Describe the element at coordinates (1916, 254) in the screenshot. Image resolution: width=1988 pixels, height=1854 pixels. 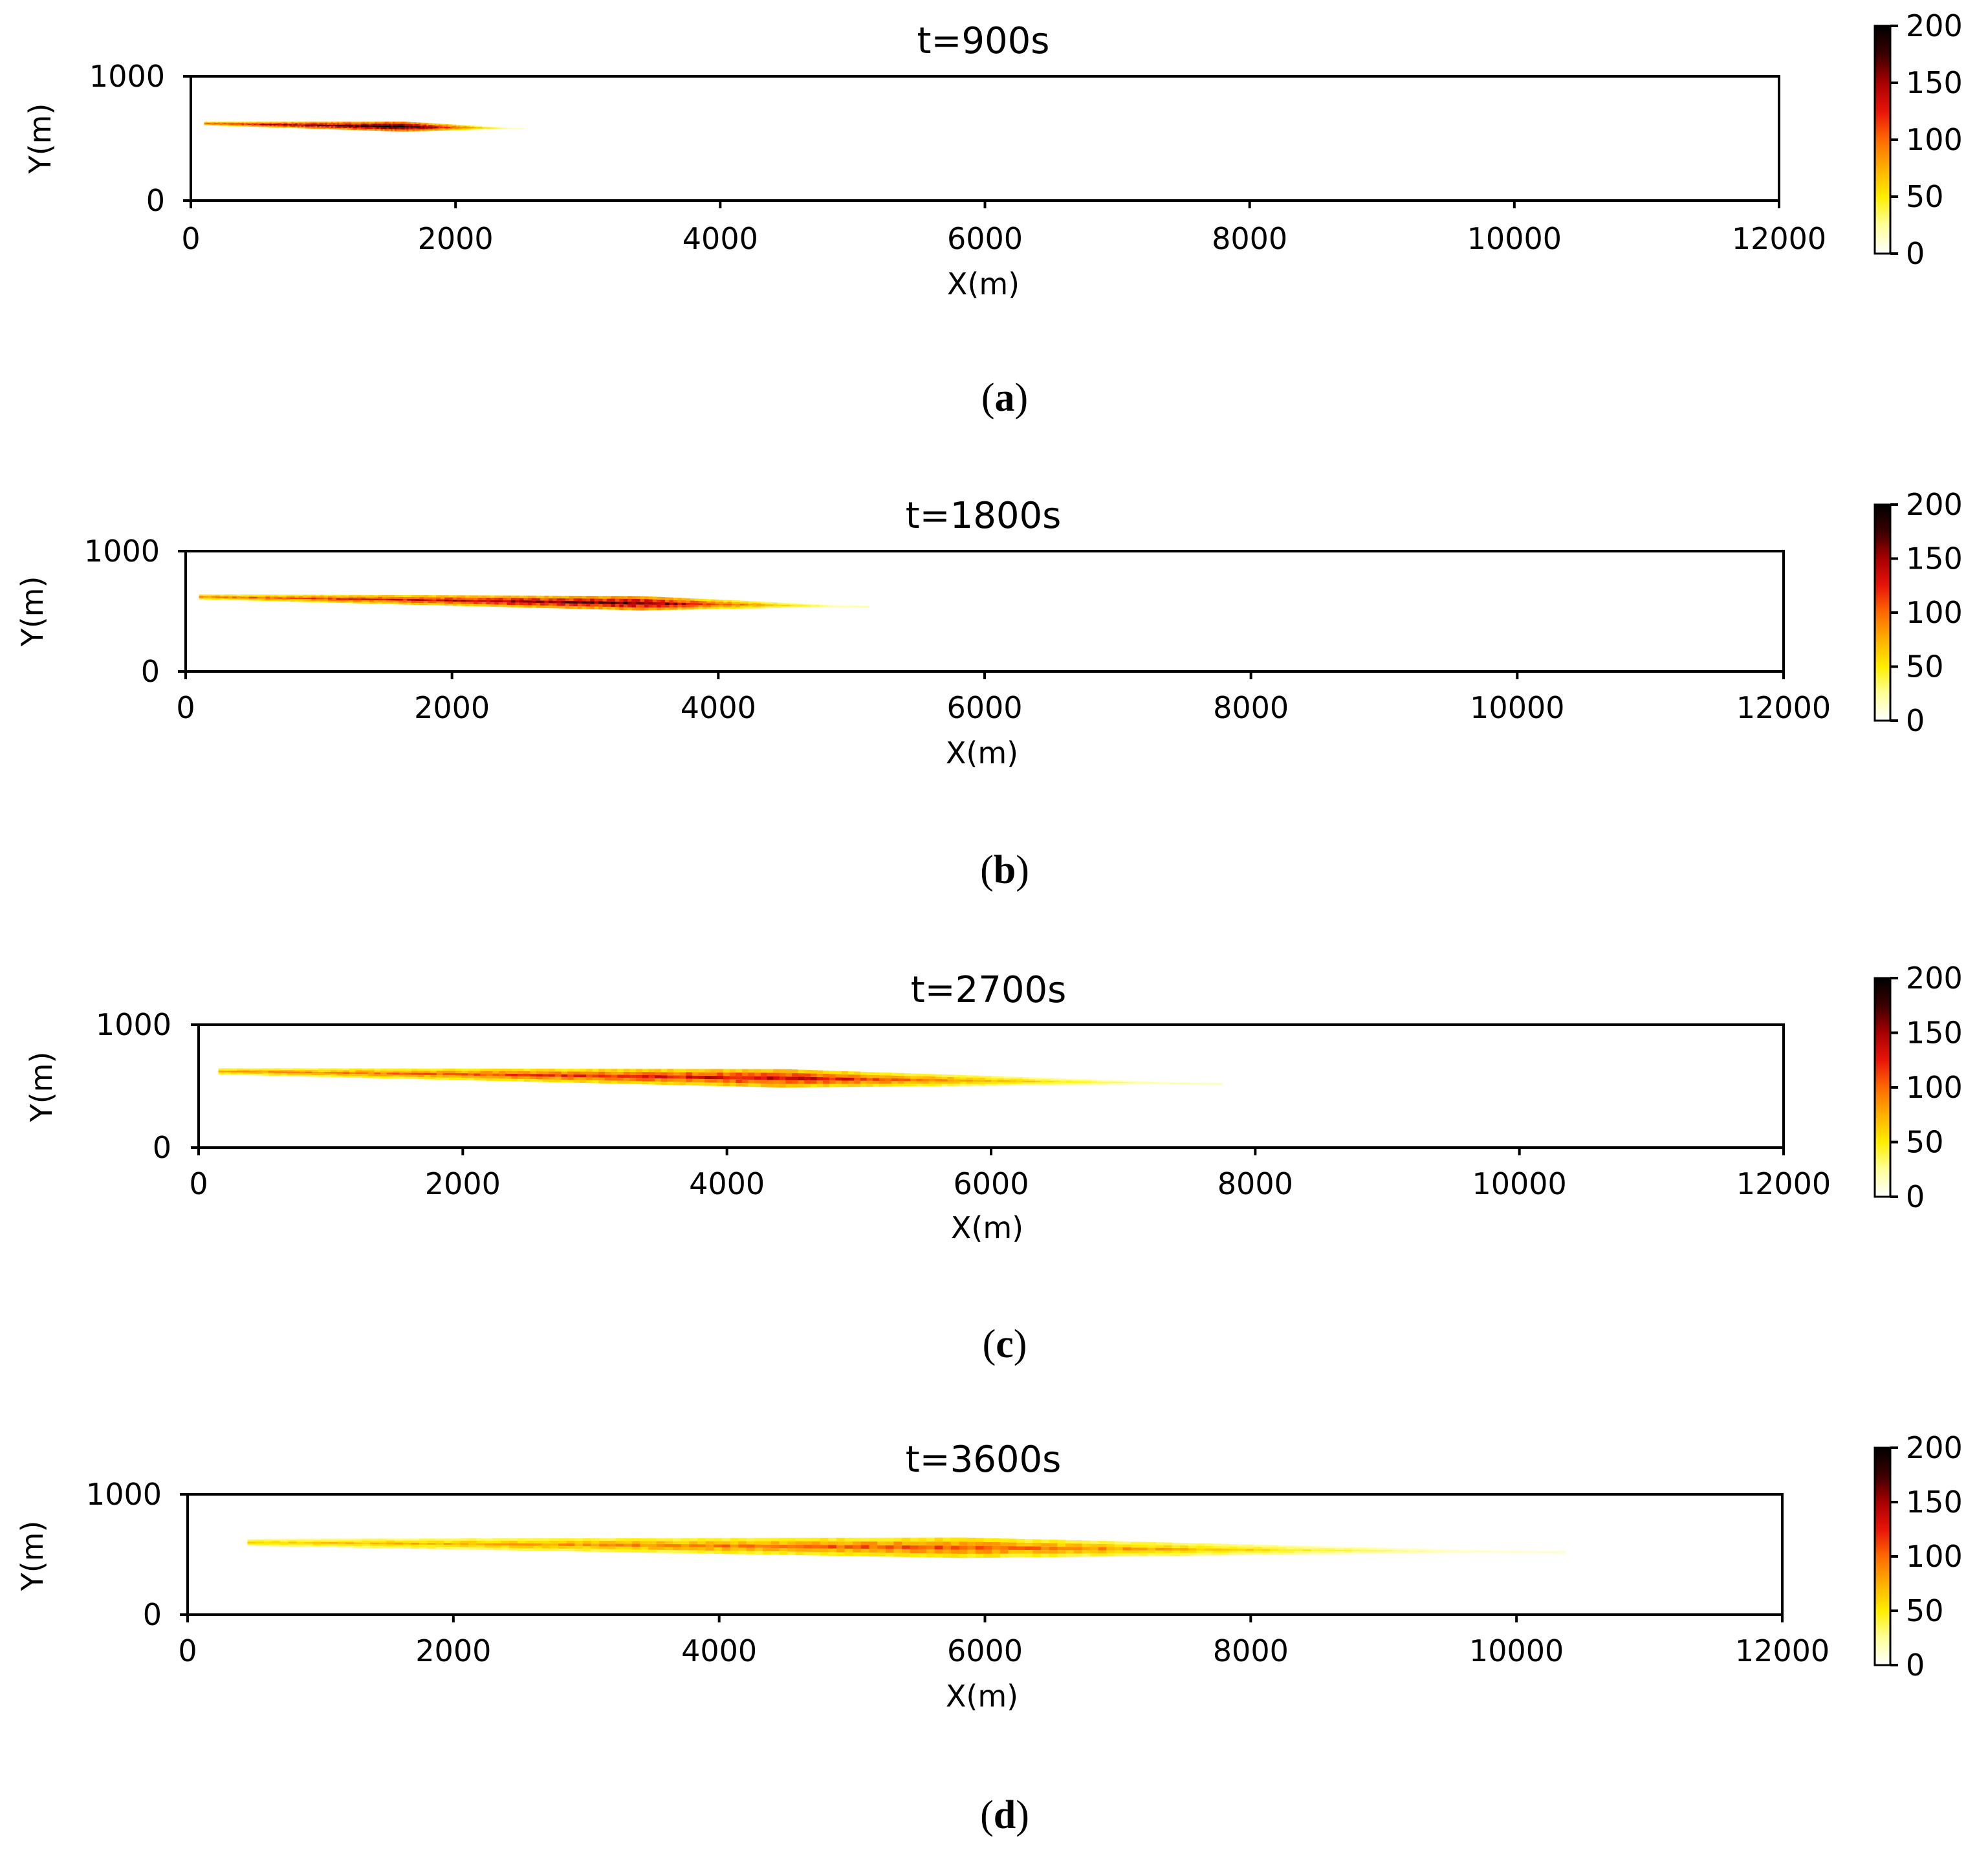
I see `colorbar-tick-label: 0` at that location.